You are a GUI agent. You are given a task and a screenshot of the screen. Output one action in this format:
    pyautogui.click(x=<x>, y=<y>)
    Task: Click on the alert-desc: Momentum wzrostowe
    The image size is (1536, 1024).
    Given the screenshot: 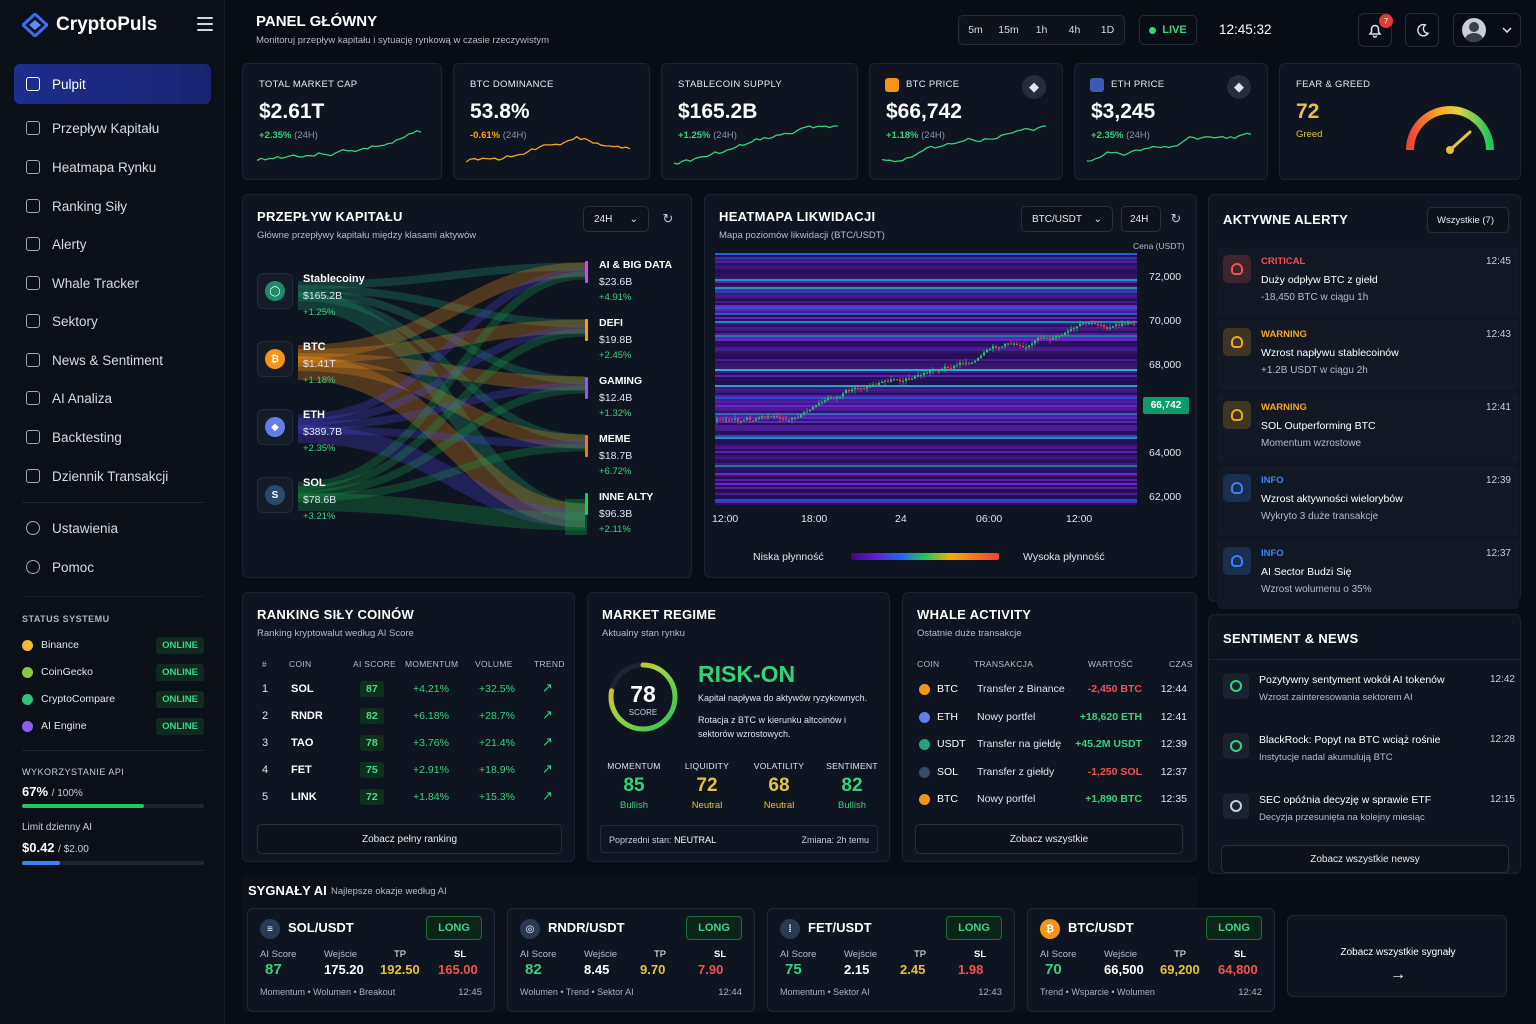 What is the action you would take?
    pyautogui.click(x=1311, y=443)
    